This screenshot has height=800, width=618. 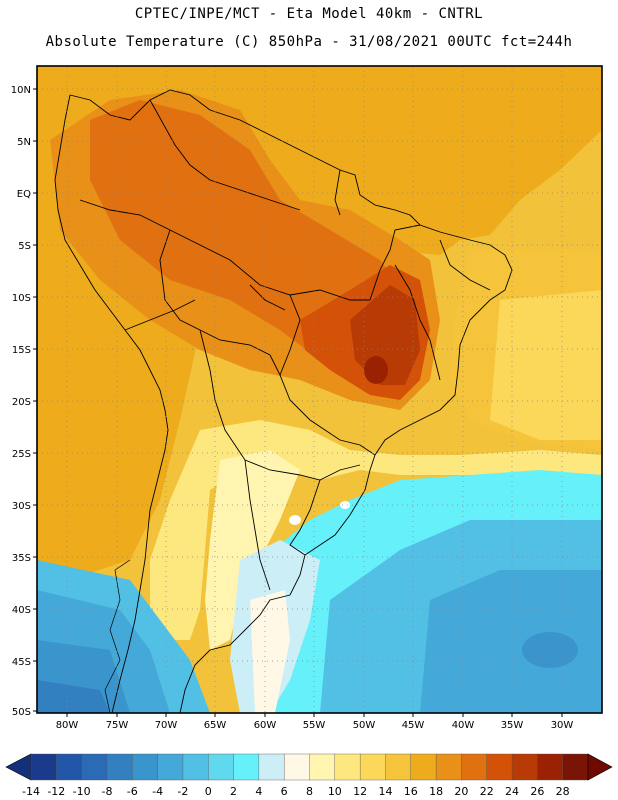 I want to click on colorbar-tick-label: -12, so click(x=56, y=791).